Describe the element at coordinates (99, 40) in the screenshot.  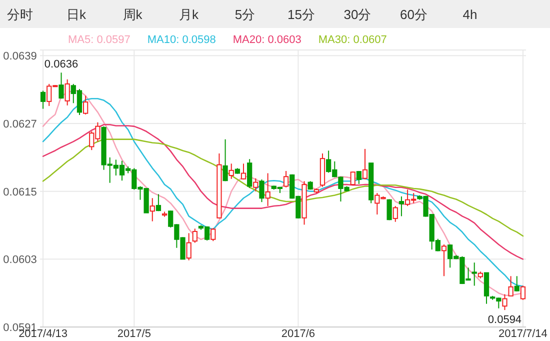
I see `text: MA5: 0.0597` at that location.